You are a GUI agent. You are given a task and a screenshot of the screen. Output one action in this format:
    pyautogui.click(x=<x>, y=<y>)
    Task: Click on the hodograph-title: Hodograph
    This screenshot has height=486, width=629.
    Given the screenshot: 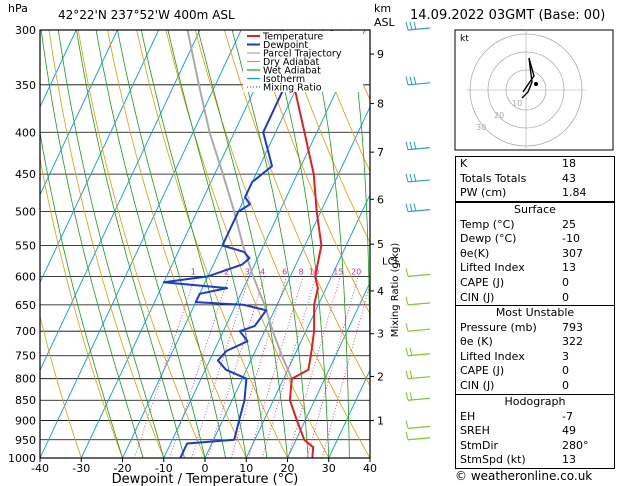 What is the action you would take?
    pyautogui.click(x=535, y=401)
    